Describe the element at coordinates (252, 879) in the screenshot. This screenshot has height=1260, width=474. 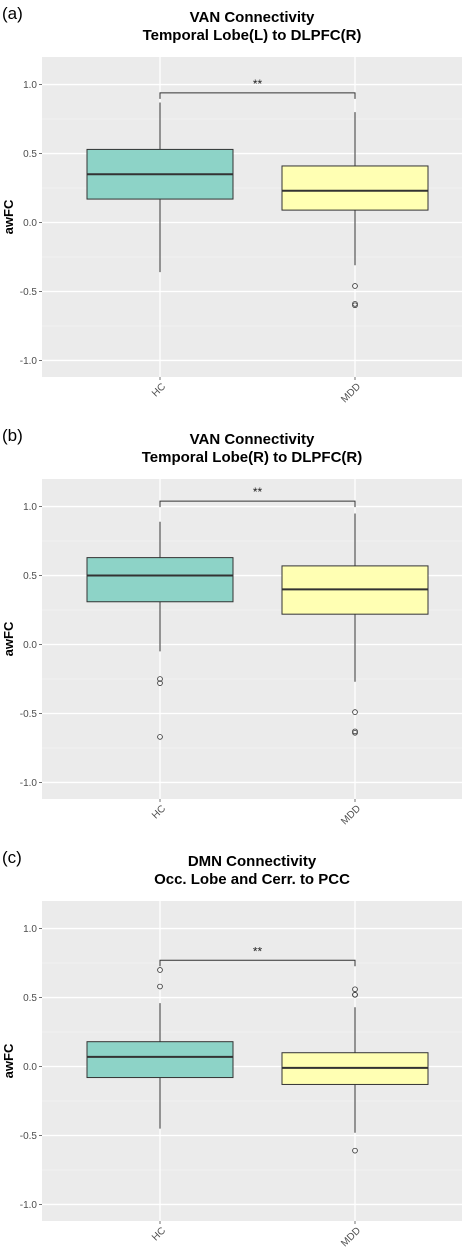
I see `chart-subtitle: Occ. Lobe and Cerr. to PCC` at that location.